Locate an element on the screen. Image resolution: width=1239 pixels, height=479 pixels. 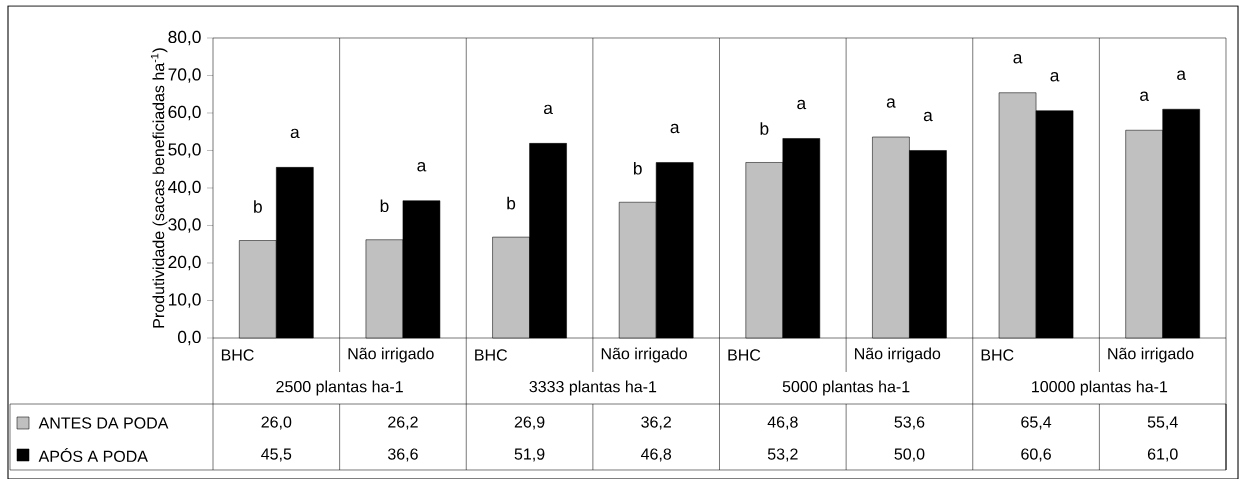
data-label: 36,2 is located at coordinates (656, 423).